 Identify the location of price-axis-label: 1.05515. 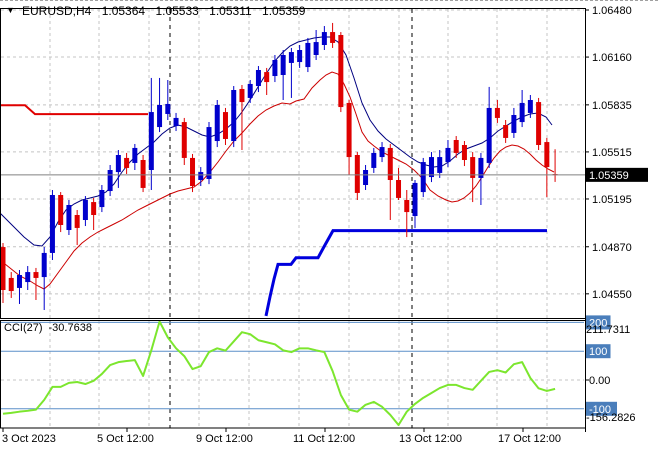
(612, 153).